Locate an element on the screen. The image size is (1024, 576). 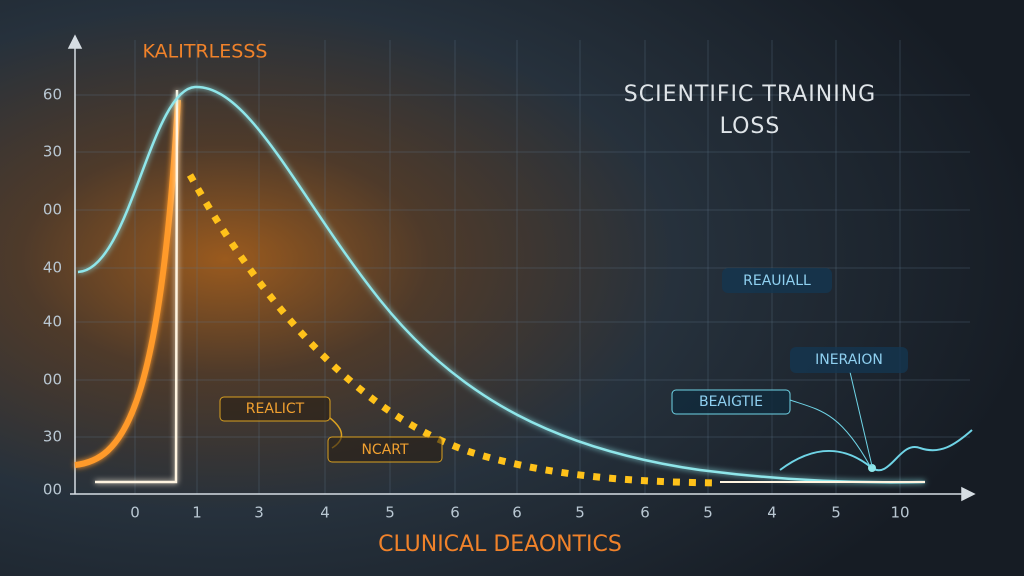
title: SCIENTIFIC TRAINING is located at coordinates (750, 94).